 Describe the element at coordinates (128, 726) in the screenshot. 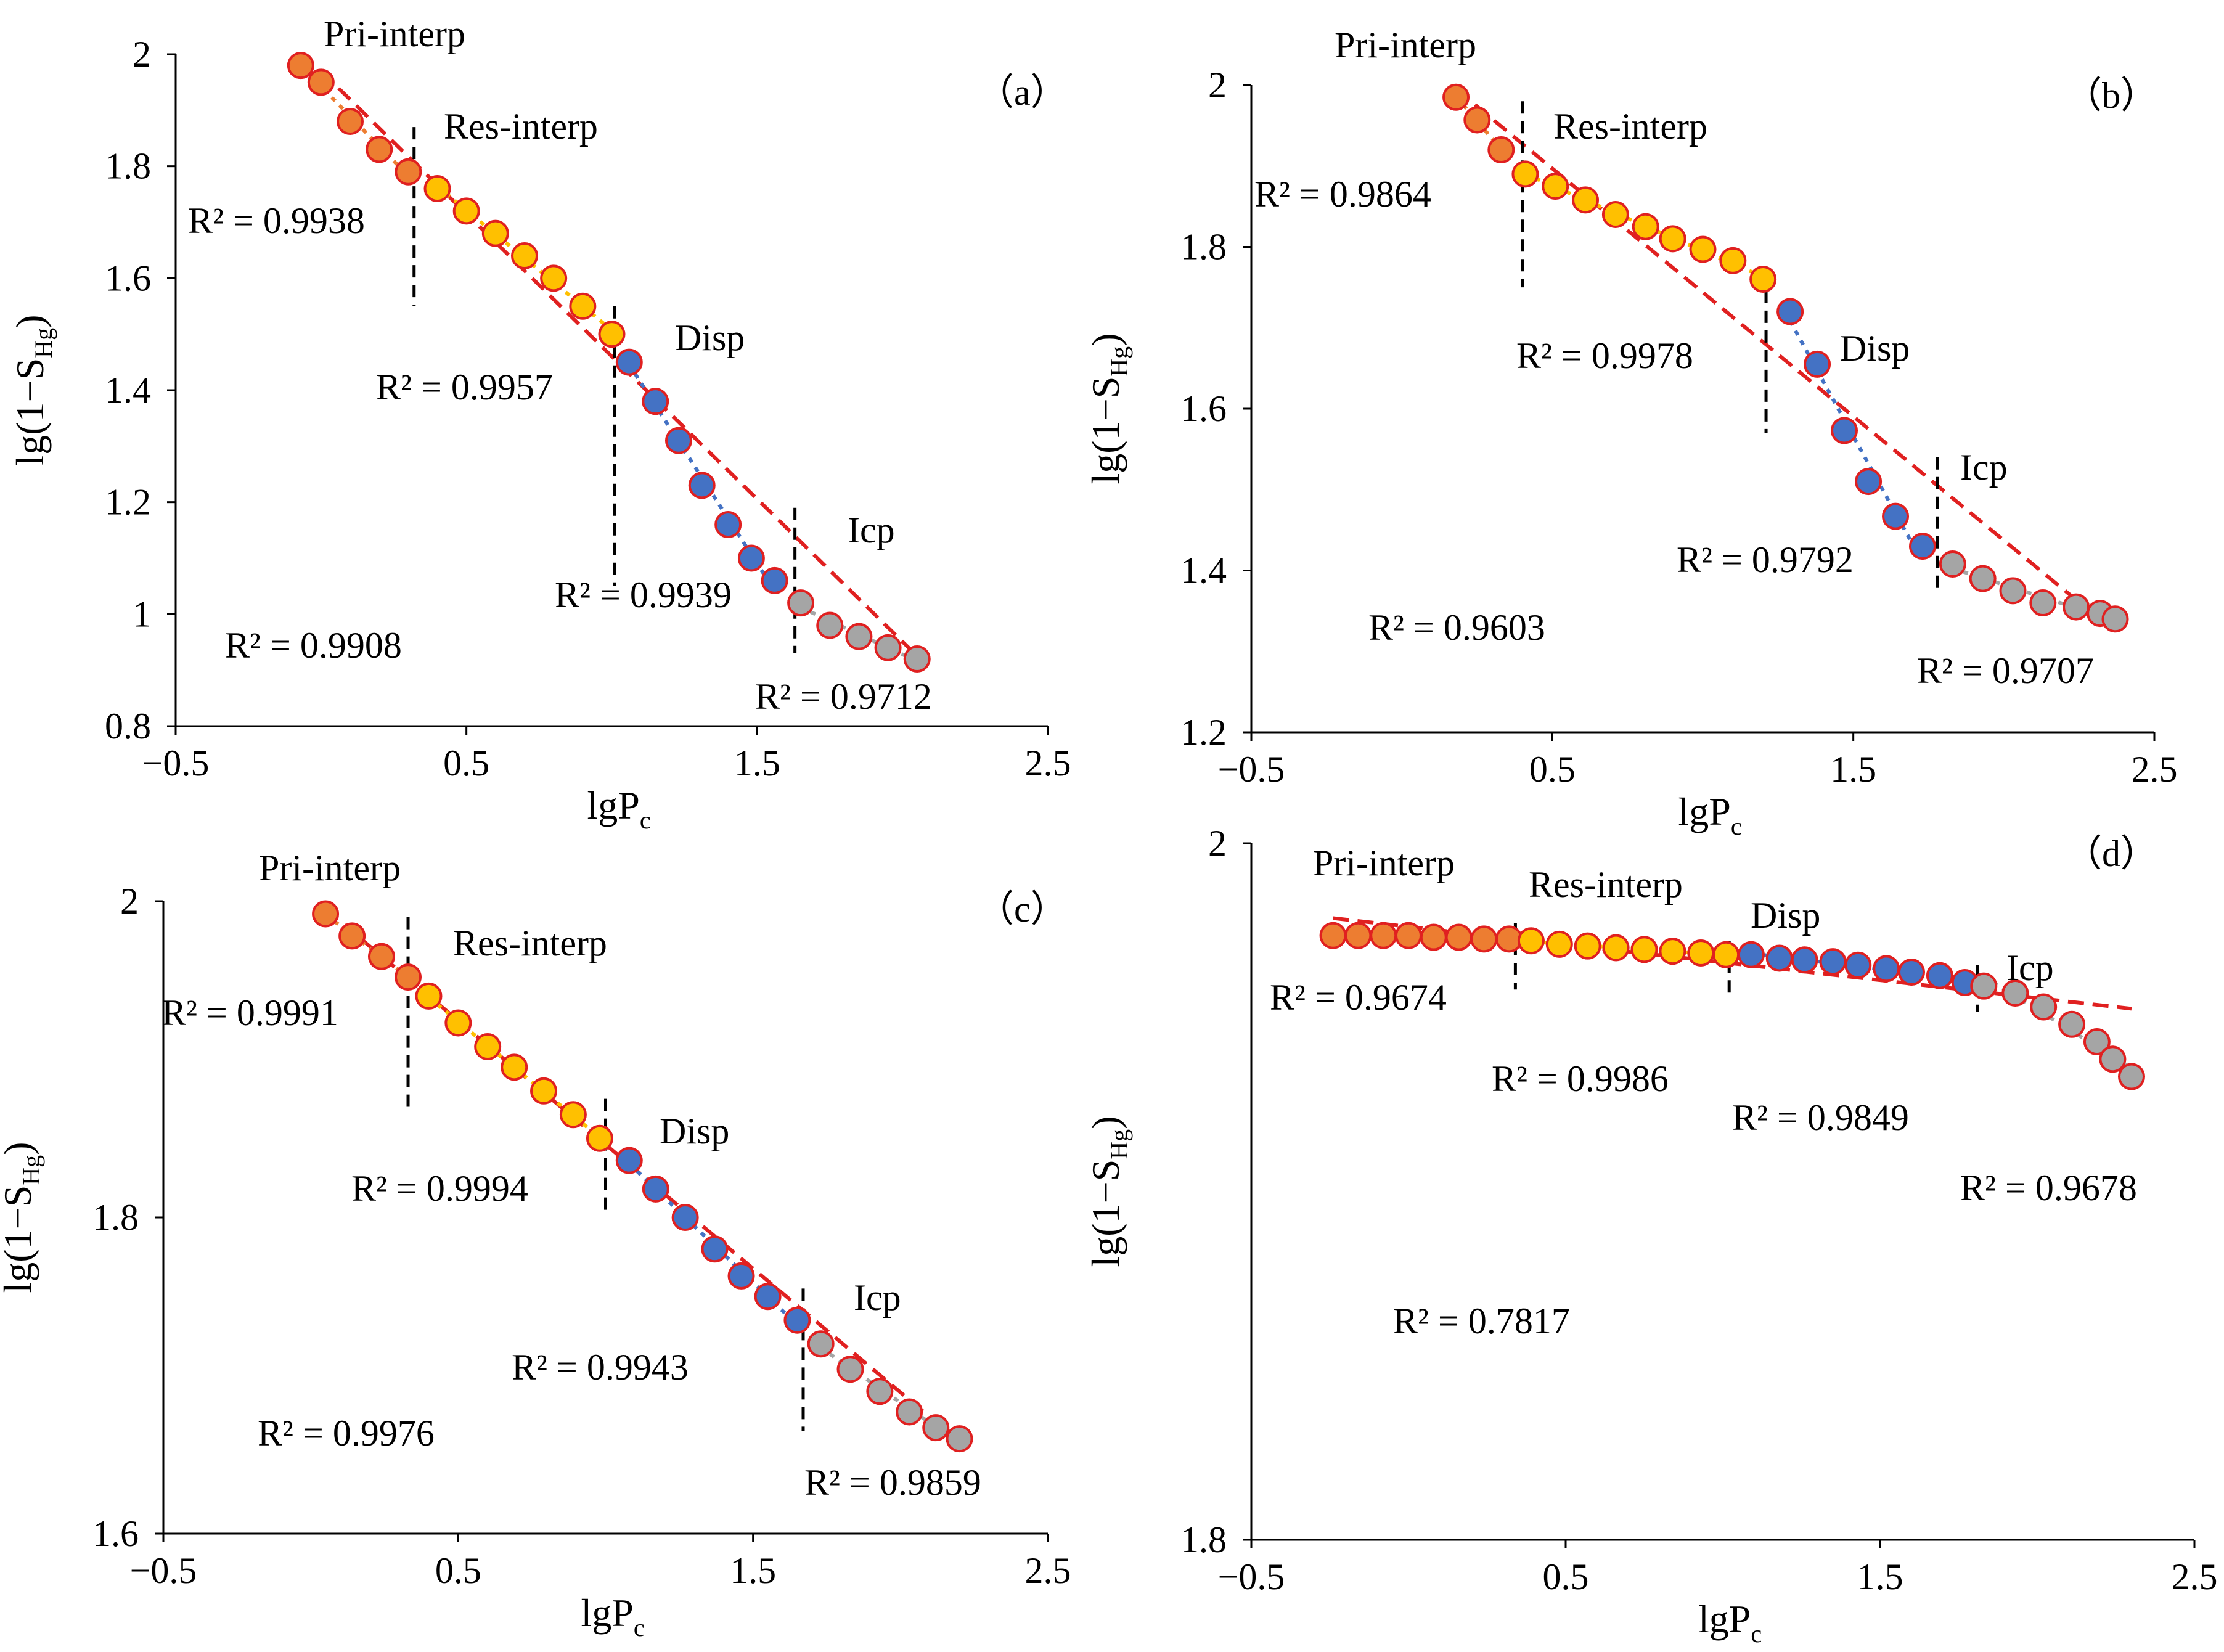

I see `y-tick-label: 0.8` at that location.